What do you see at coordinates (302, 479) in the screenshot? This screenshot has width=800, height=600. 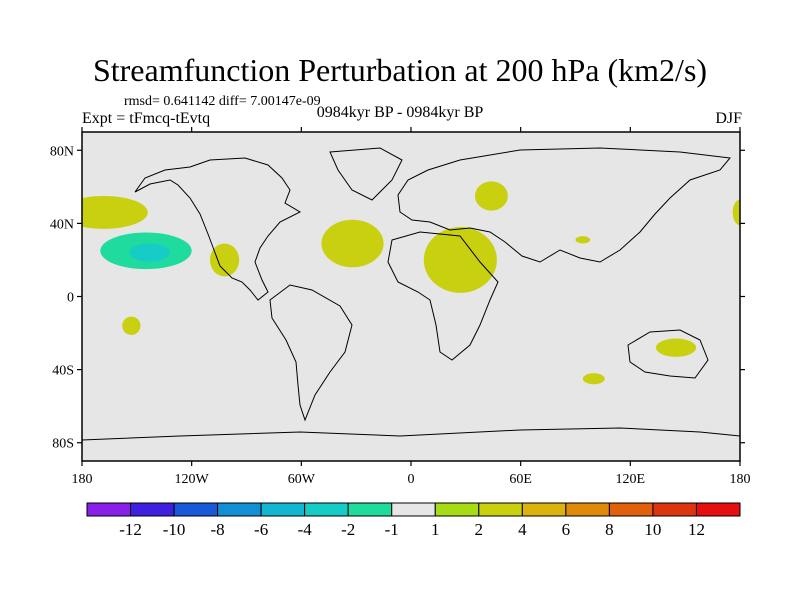 I see `x-tick-label: 60W` at bounding box center [302, 479].